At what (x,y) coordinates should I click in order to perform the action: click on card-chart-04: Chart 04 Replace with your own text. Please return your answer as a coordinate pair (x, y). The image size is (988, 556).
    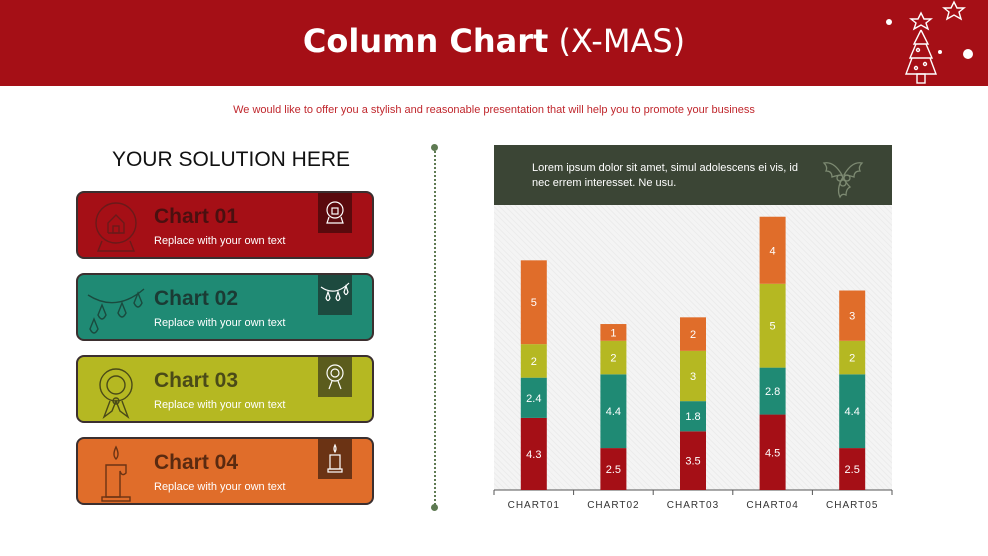
    Looking at the image, I should click on (225, 471).